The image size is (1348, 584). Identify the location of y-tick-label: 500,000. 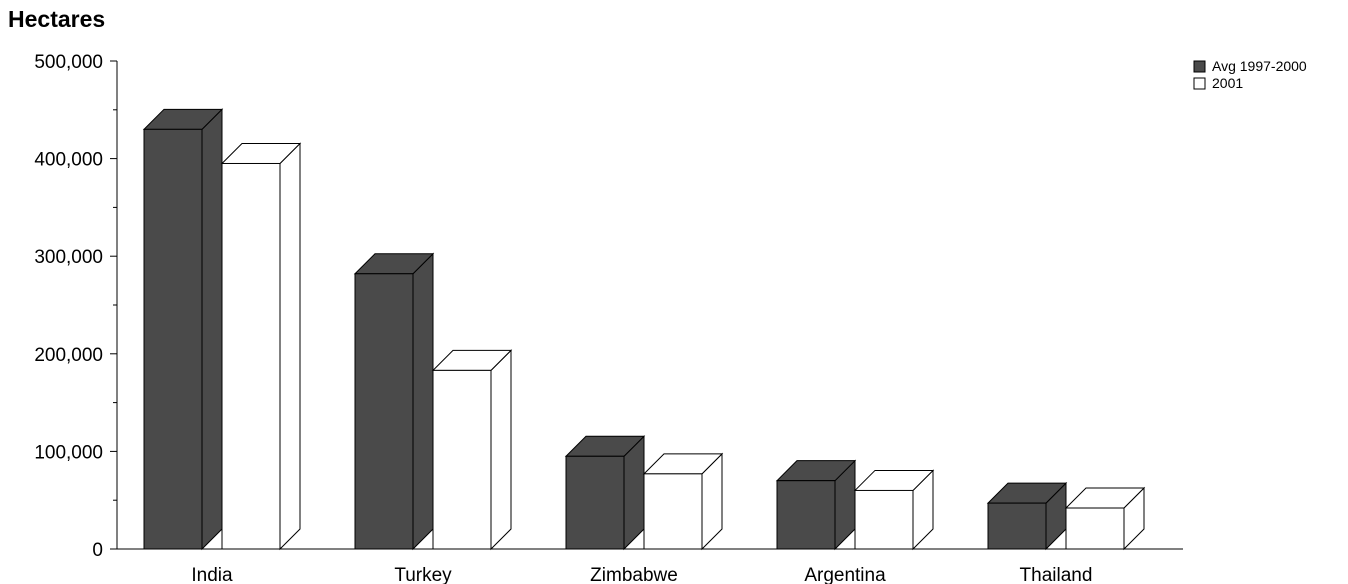
(68, 62).